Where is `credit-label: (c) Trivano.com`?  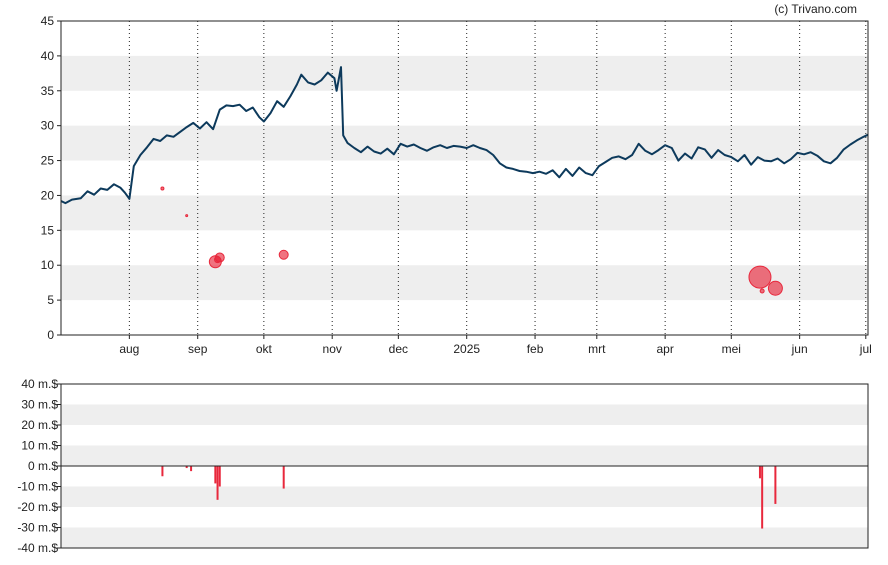 credit-label: (c) Trivano.com is located at coordinates (815, 9).